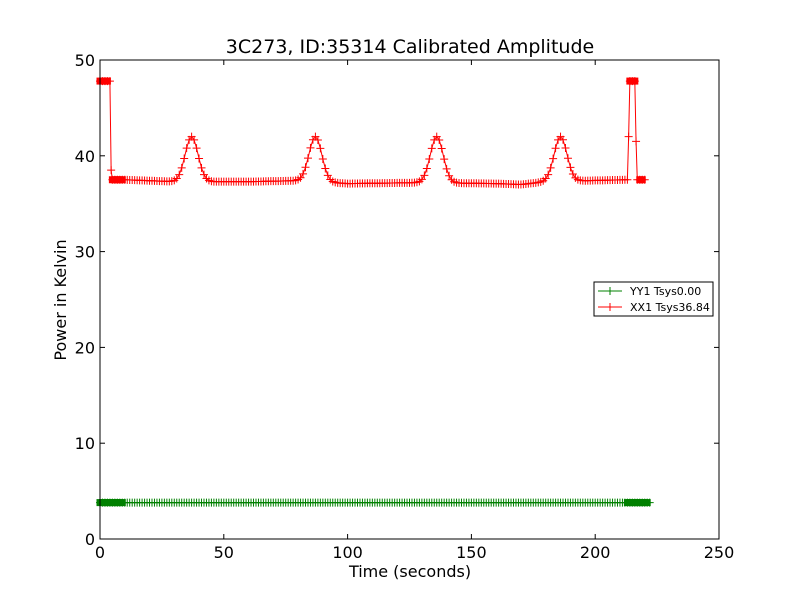 The height and width of the screenshot is (600, 800). Describe the element at coordinates (610, 291) in the screenshot. I see `legend-marker-yy1` at that location.